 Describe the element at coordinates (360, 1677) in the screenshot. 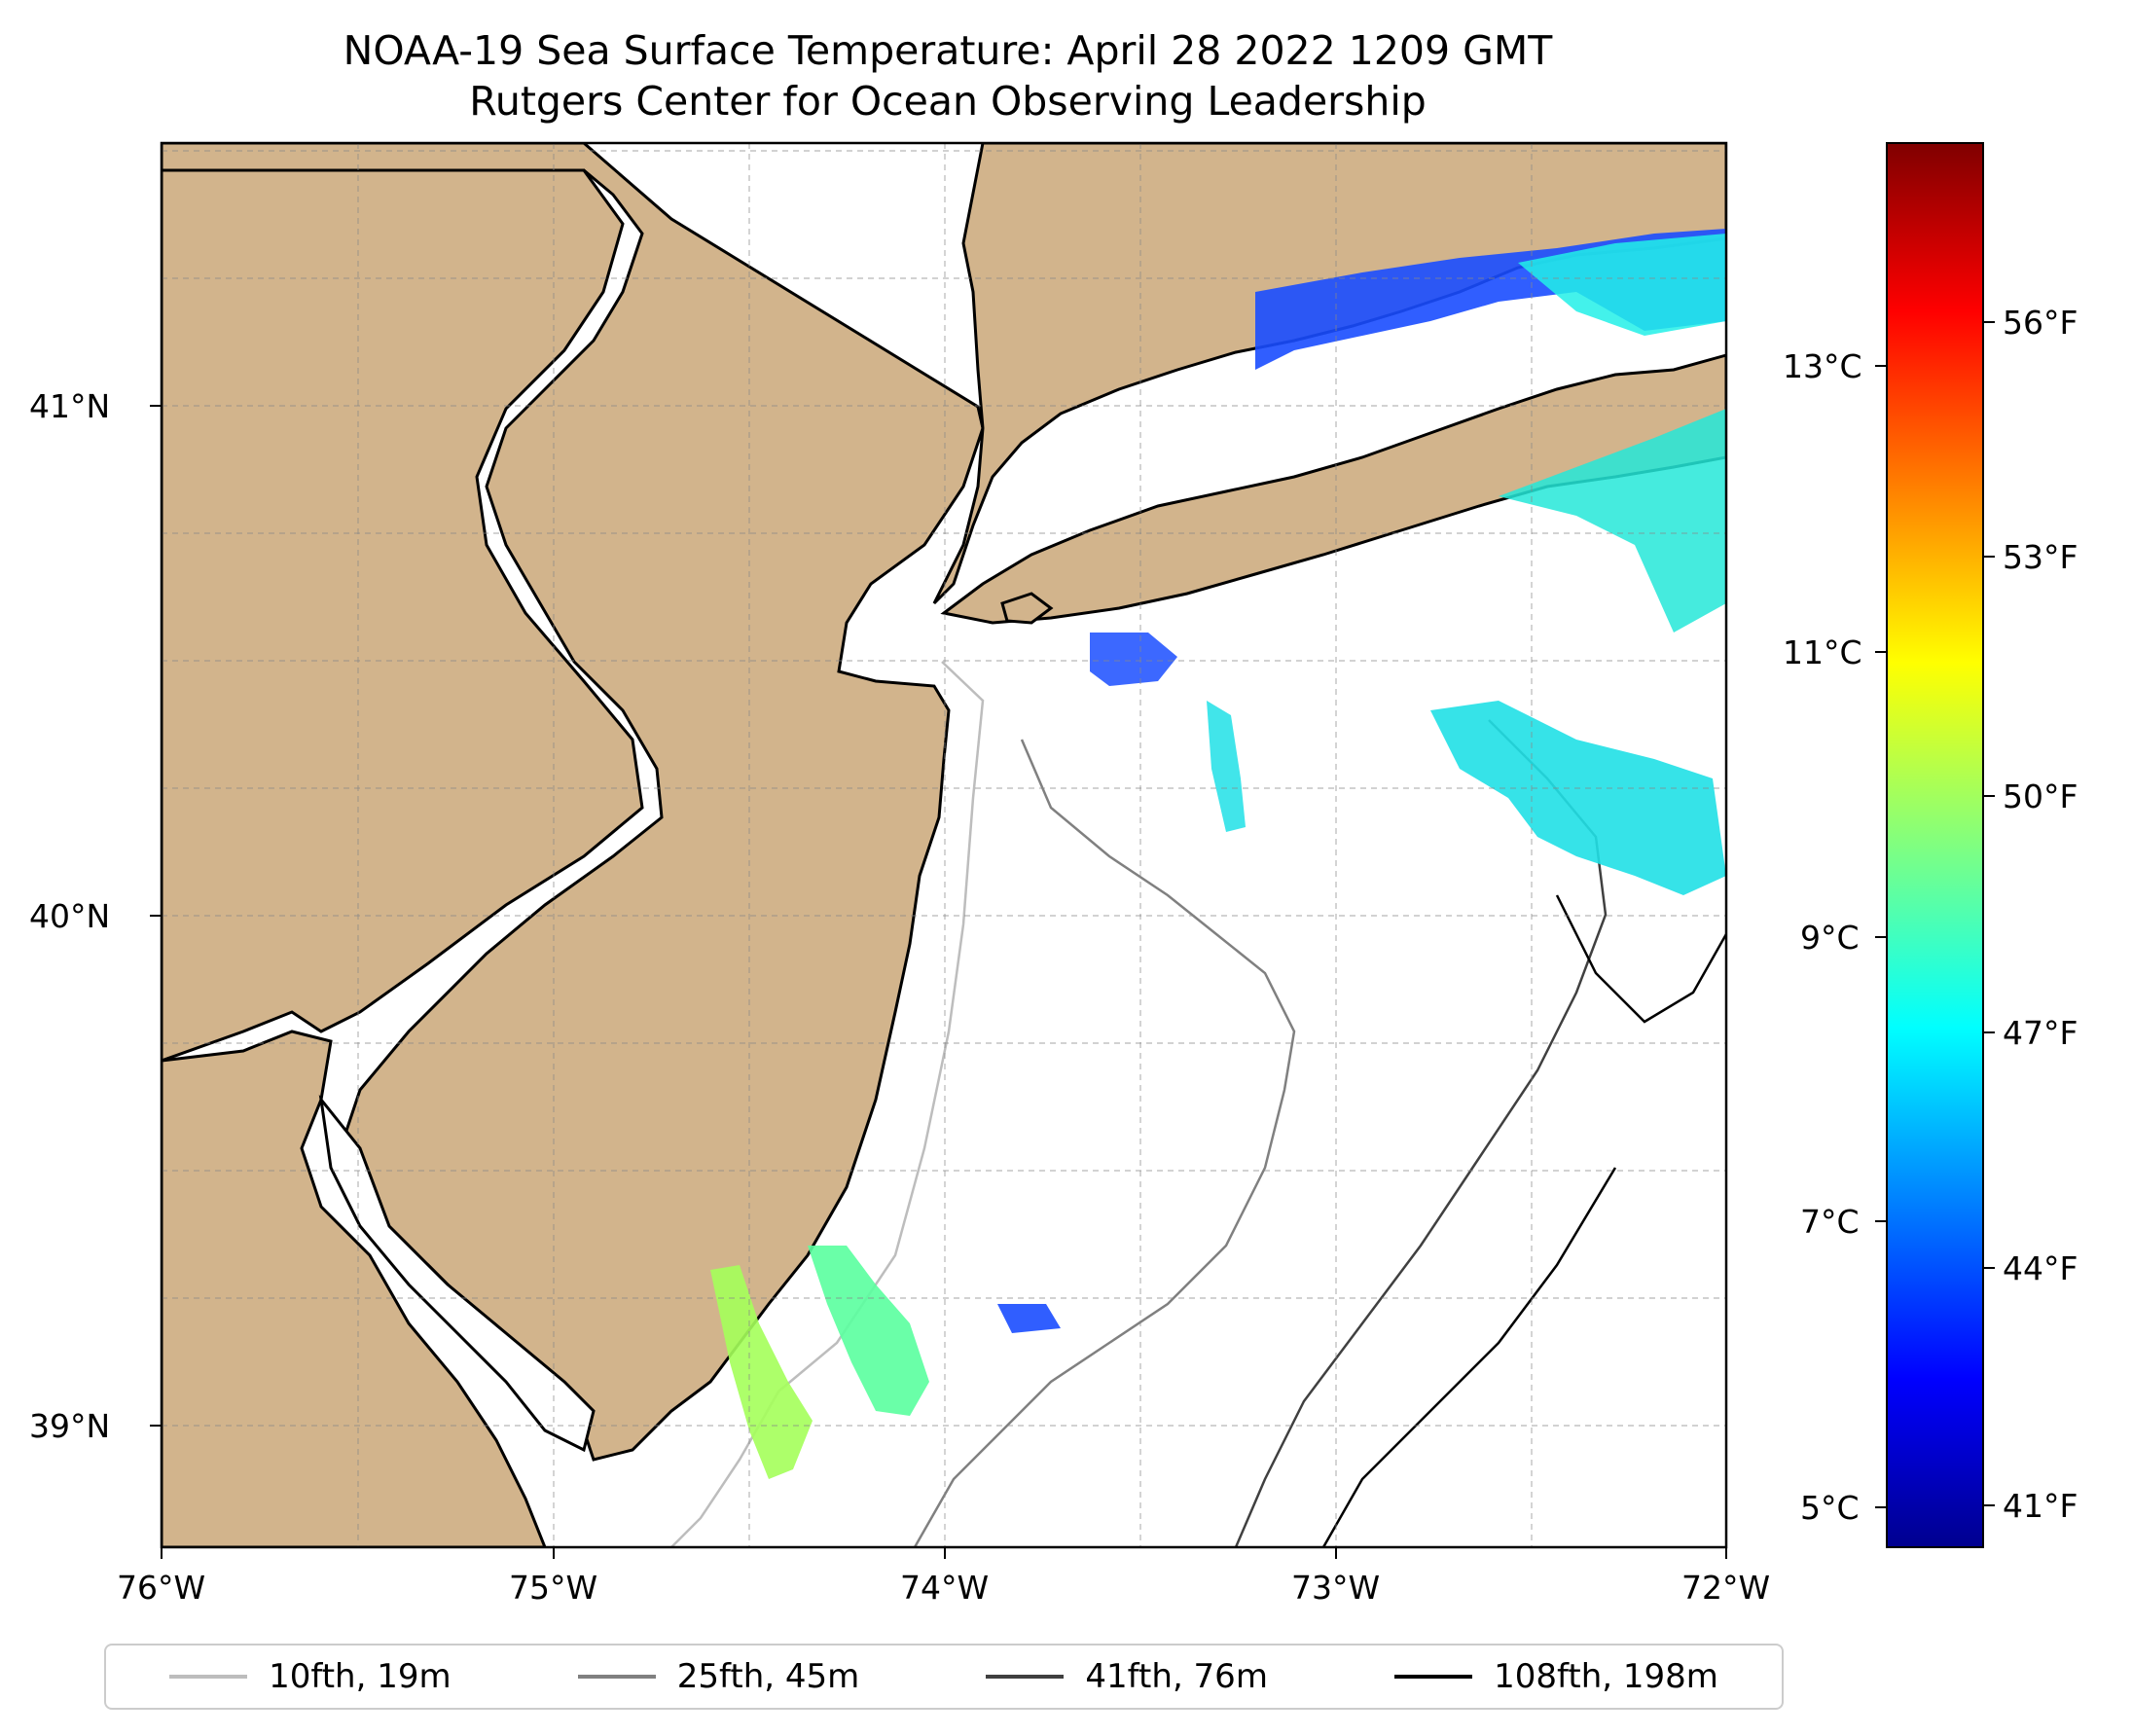

I see `legend-label: 10fth, 19m` at that location.